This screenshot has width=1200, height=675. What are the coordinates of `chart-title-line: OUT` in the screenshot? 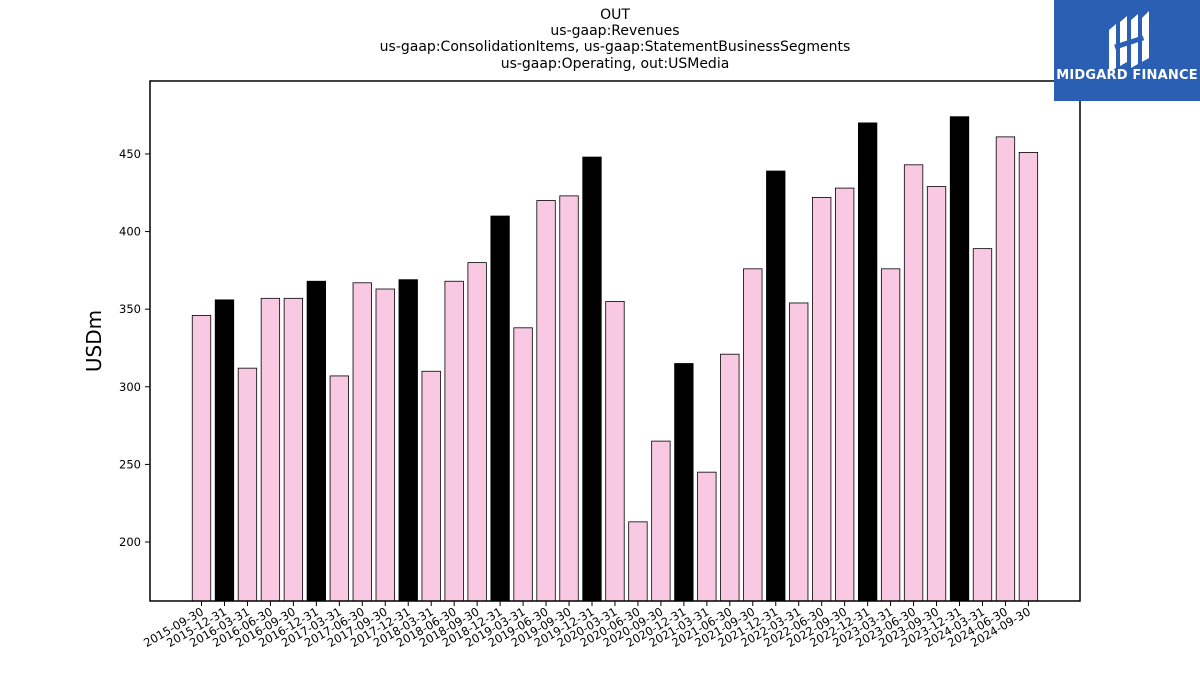 It's located at (615, 15).